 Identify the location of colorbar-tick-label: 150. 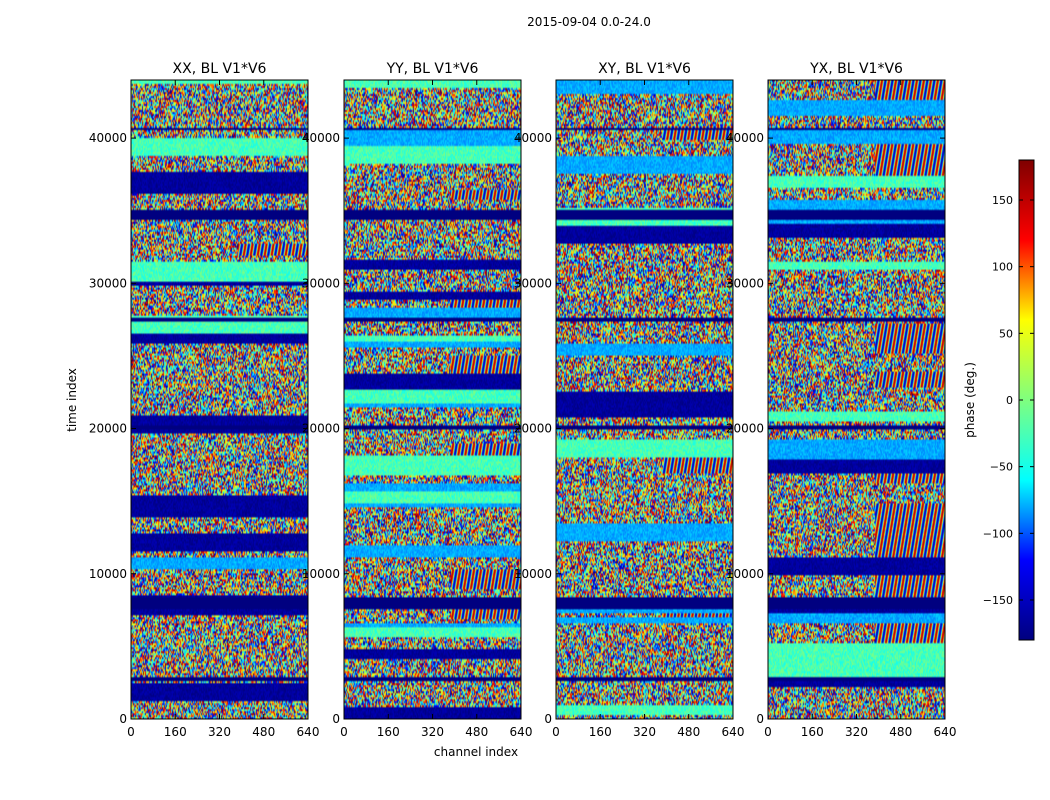
(1002, 200).